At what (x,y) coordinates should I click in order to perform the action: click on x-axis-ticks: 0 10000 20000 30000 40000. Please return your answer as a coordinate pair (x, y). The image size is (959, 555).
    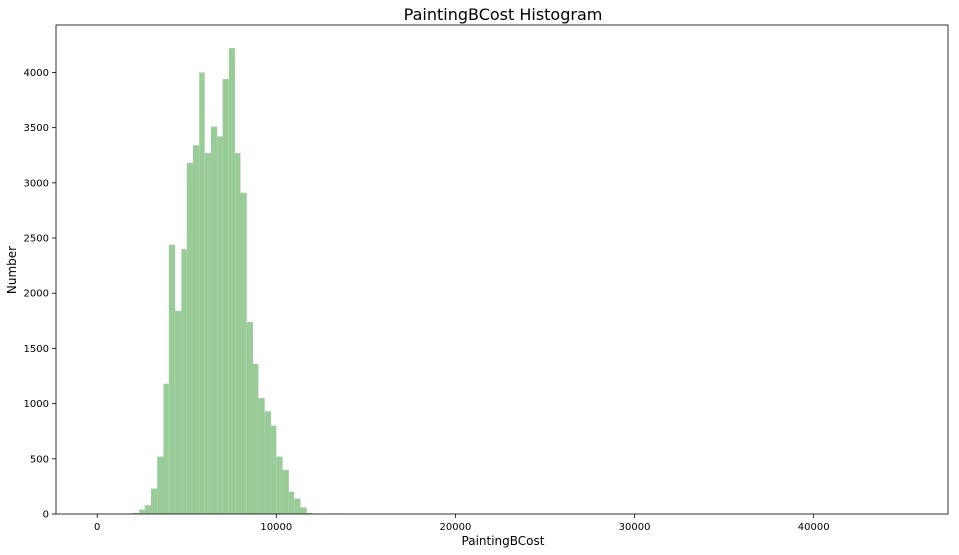
    Looking at the image, I should click on (462, 523).